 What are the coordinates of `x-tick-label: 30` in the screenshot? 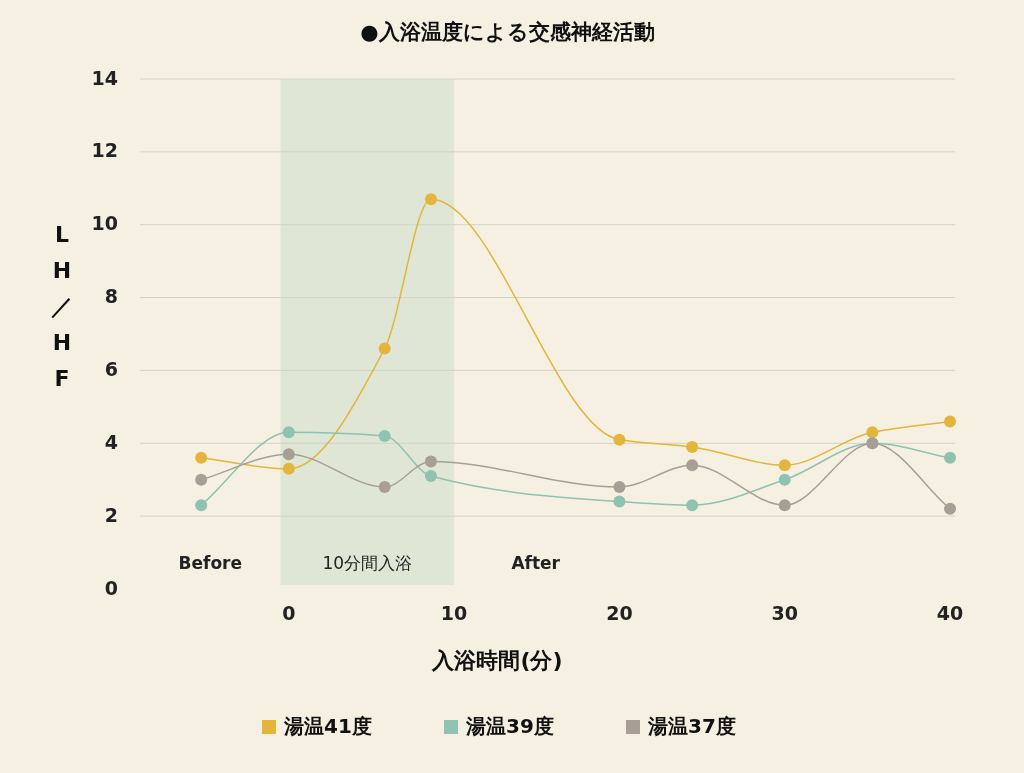 It's located at (784, 612).